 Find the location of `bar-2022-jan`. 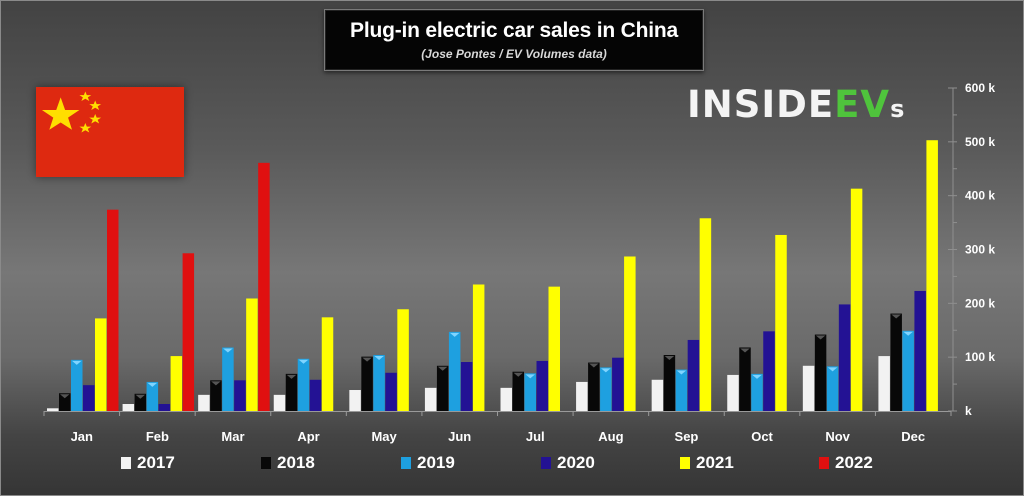

bar-2022-jan is located at coordinates (113, 310).